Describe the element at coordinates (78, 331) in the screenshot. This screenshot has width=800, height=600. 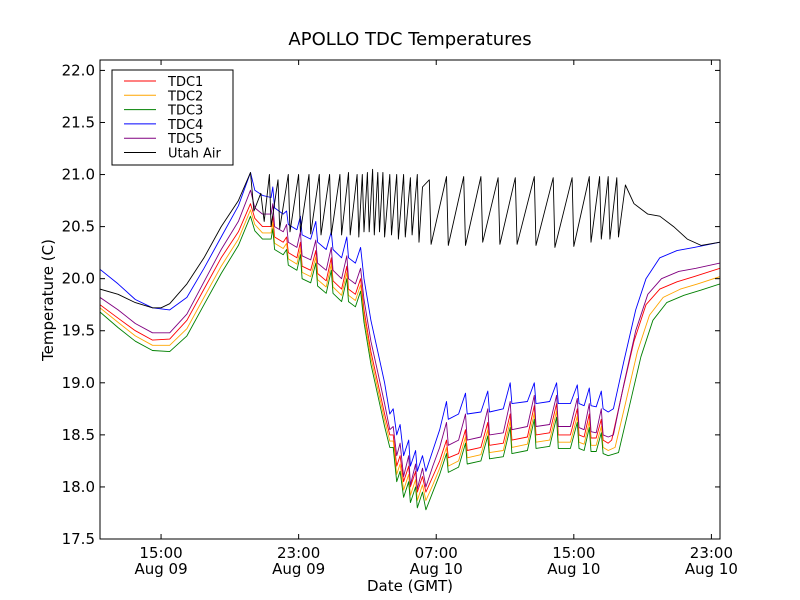
I see `y-tick-label: 19.5` at that location.